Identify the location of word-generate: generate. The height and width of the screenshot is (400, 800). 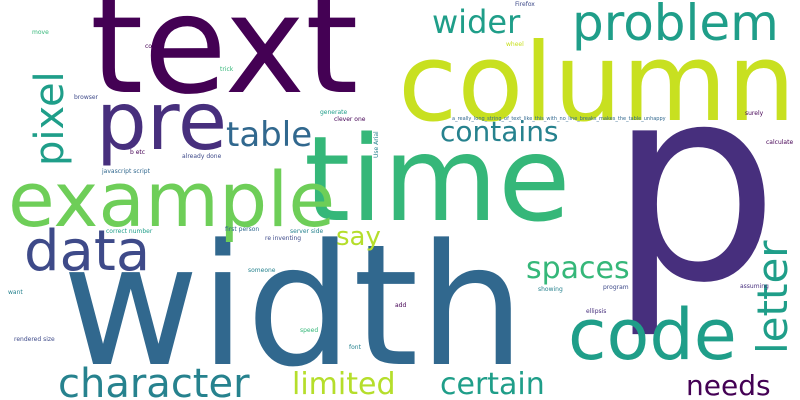
(334, 112).